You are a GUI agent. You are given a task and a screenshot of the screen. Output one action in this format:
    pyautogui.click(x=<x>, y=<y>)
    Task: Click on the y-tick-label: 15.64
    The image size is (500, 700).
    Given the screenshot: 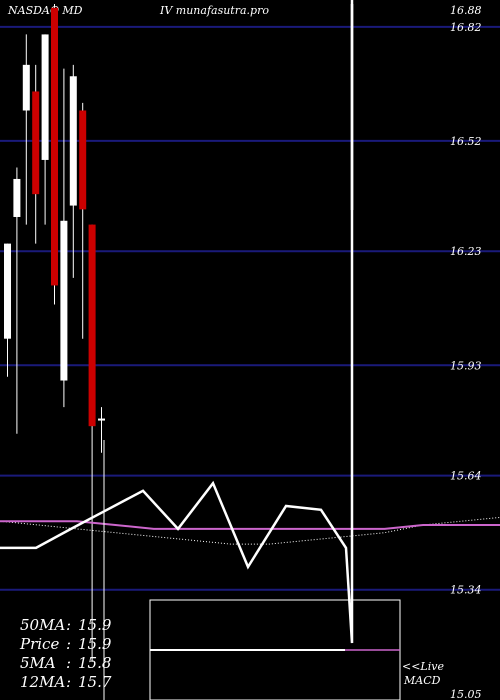 What is the action you would take?
    pyautogui.click(x=466, y=476)
    